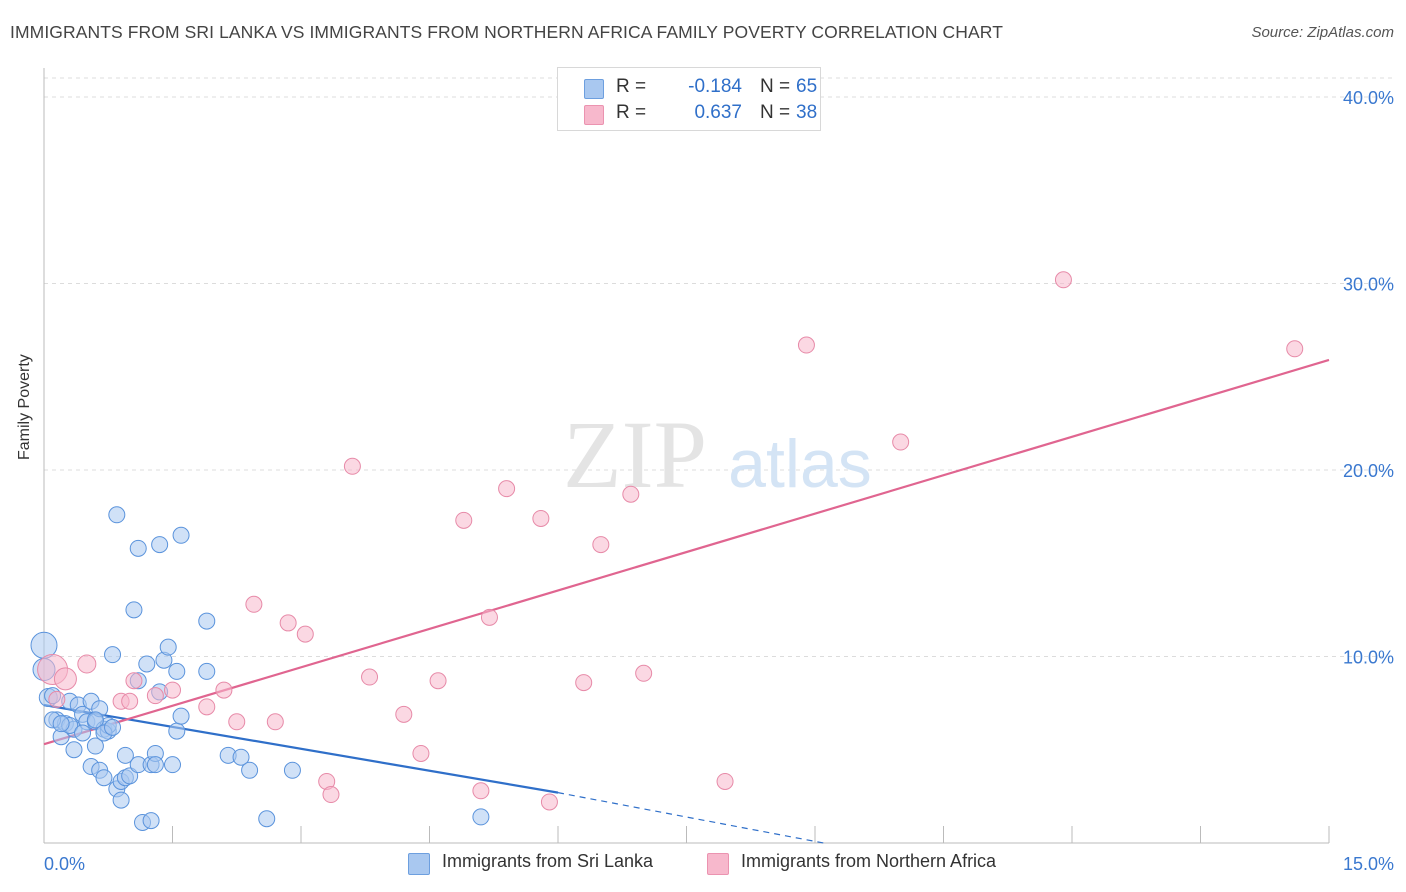 This screenshot has width=1406, height=892. What do you see at coordinates (689, 99) in the screenshot?
I see `correlation-stats-box: R = -0.184 N = 65 R = 0.637 N = 38` at bounding box center [689, 99].